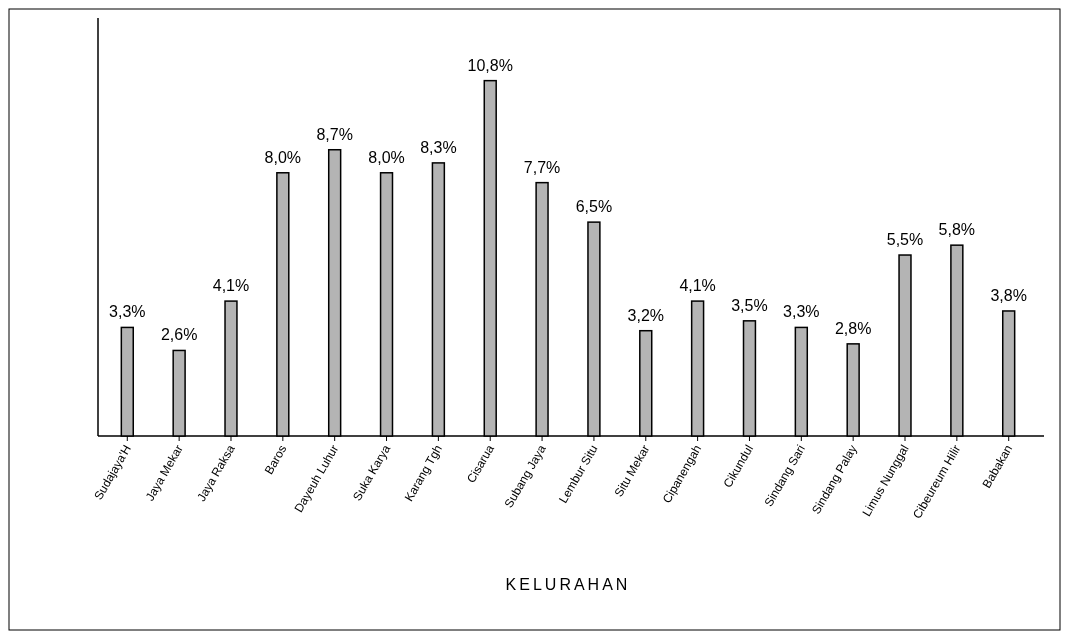 Image resolution: width=1069 pixels, height=639 pixels. What do you see at coordinates (853, 328) in the screenshot?
I see `data-label: 2,8%` at bounding box center [853, 328].